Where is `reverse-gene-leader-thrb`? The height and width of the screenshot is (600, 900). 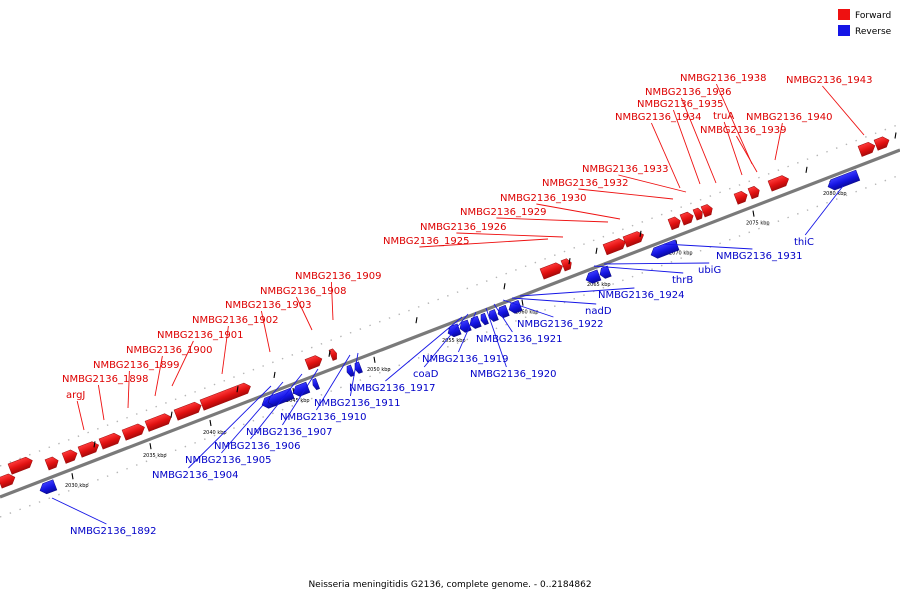
reverse-gene-leader-thrb is located at coordinates (638, 269).